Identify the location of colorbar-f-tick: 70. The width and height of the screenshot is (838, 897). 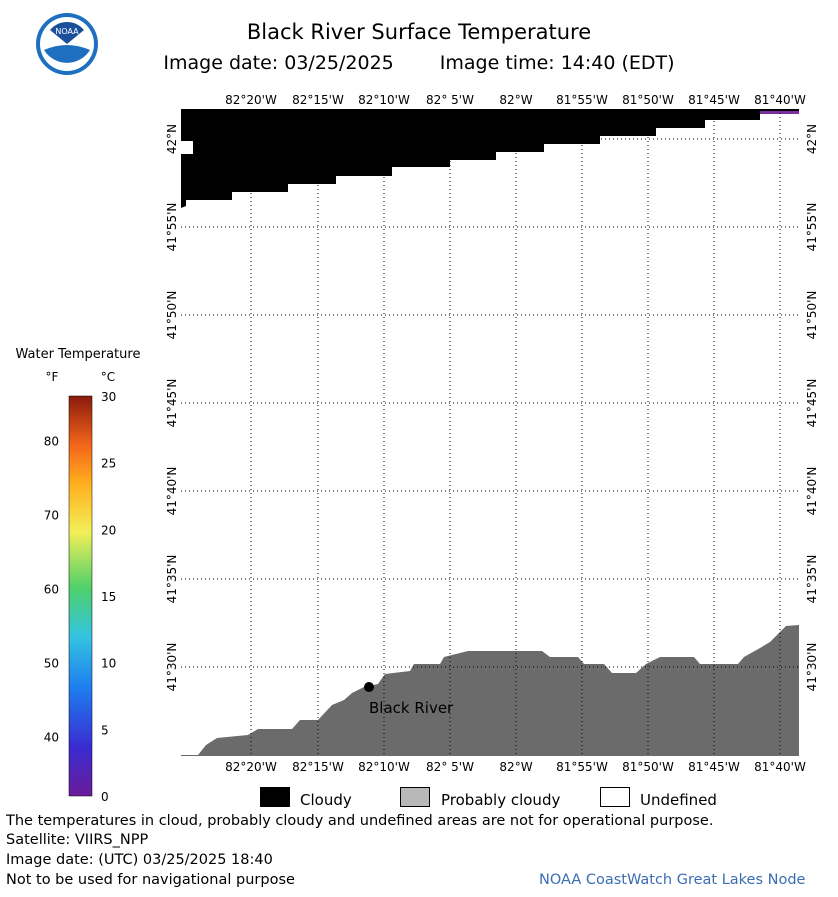
(51, 516).